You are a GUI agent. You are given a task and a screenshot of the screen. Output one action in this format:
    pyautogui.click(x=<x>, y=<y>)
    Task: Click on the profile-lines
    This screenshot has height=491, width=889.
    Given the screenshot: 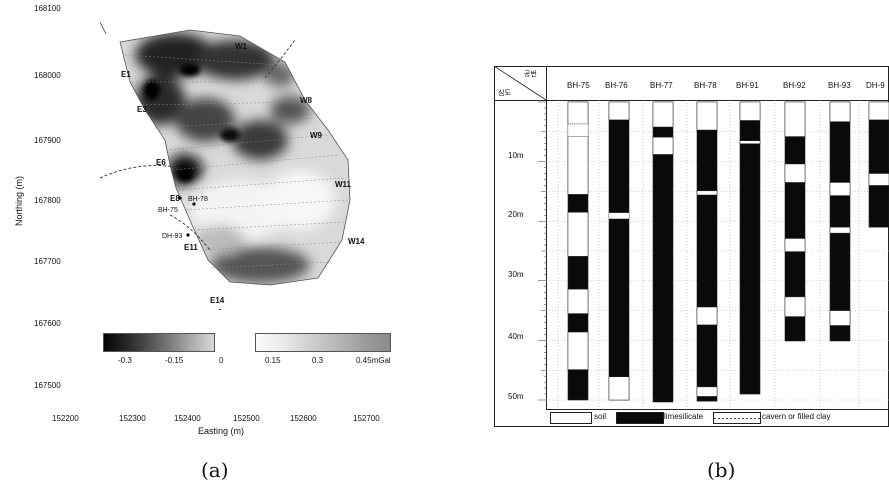 What is the action you would take?
    pyautogui.click(x=236, y=161)
    